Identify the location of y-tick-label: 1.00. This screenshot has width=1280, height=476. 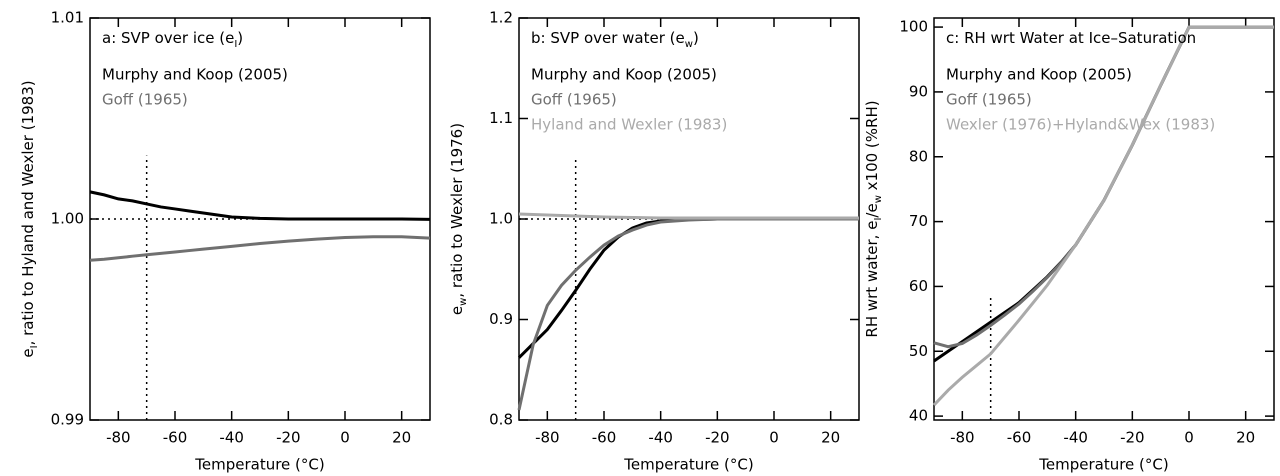
(67, 219).